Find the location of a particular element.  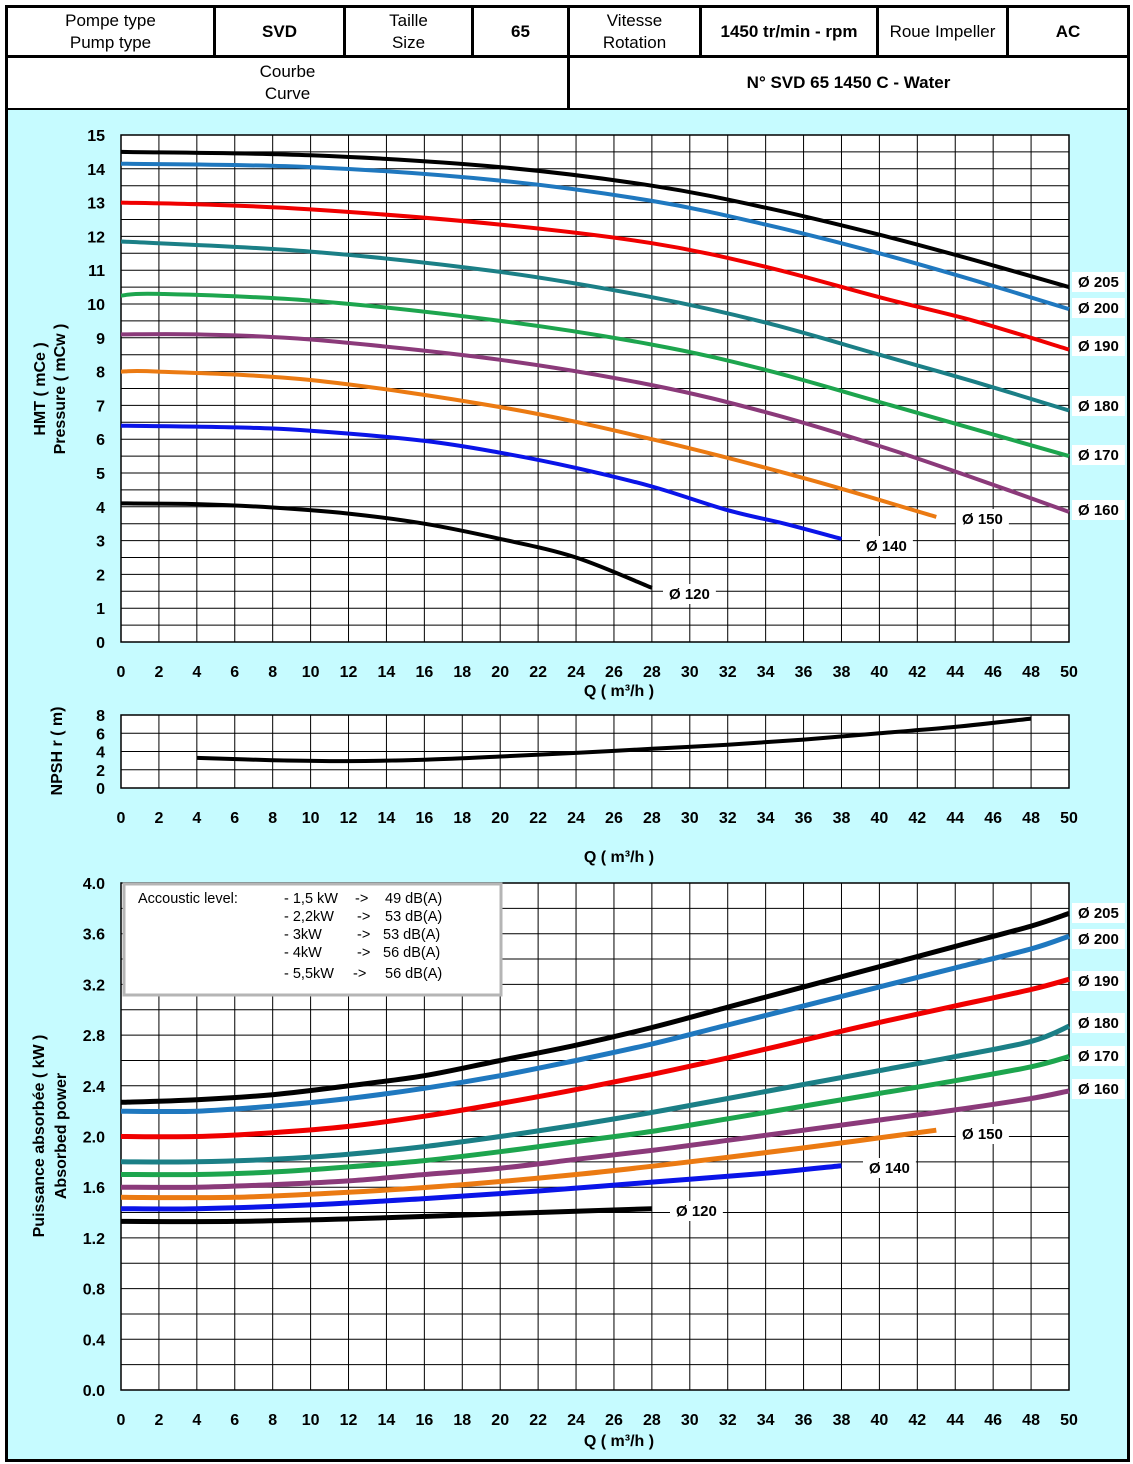

acoustic-arrow-3: -> is located at coordinates (363, 953).